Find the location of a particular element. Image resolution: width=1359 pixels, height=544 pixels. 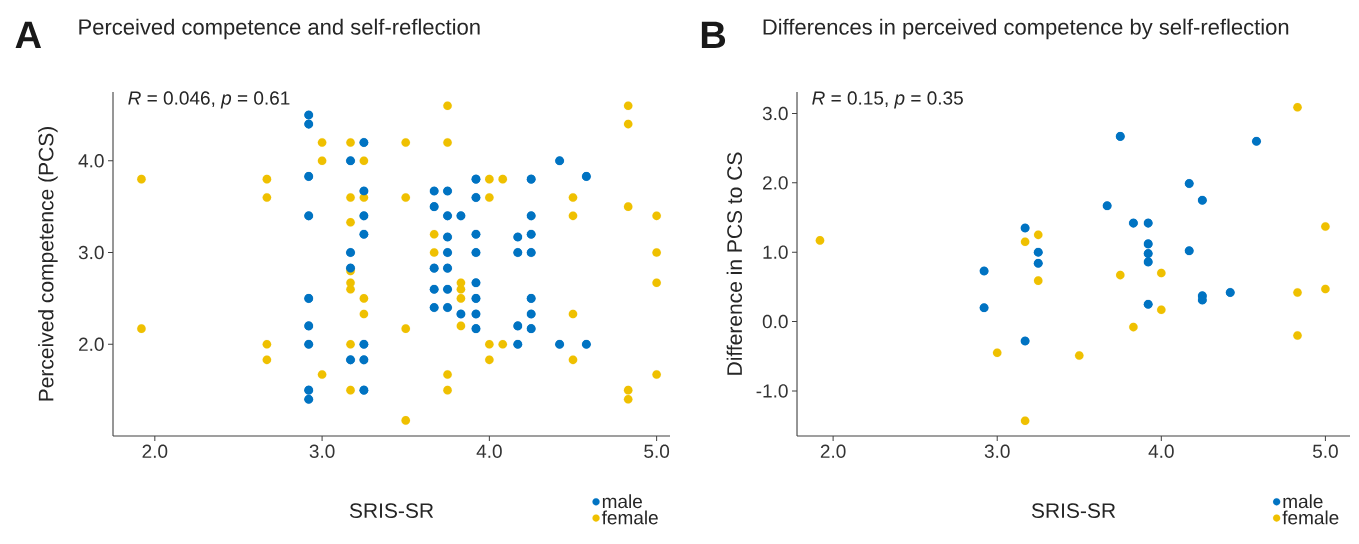

text: A is located at coordinates (28, 34).